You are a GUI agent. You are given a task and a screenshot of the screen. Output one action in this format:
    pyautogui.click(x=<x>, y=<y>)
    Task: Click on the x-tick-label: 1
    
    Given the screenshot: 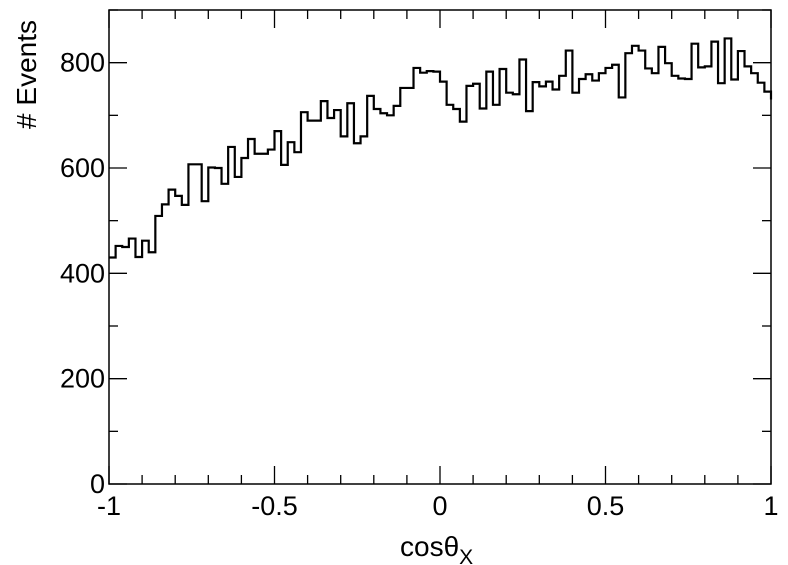 What is the action you would take?
    pyautogui.click(x=770, y=506)
    